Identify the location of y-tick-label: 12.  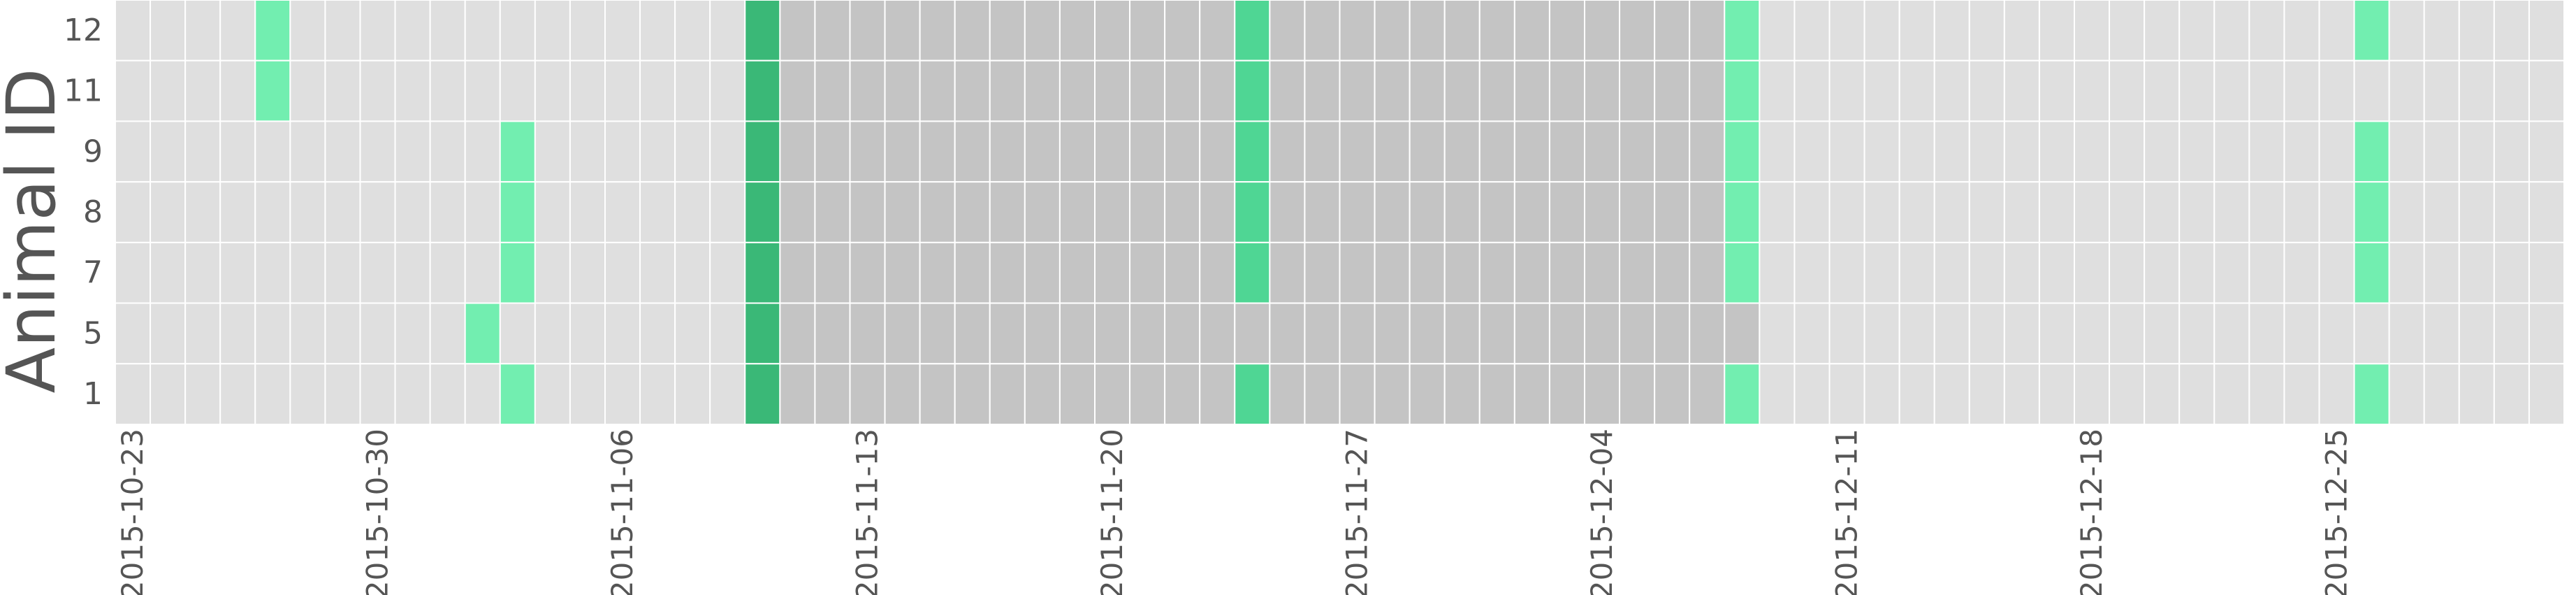
(83, 30).